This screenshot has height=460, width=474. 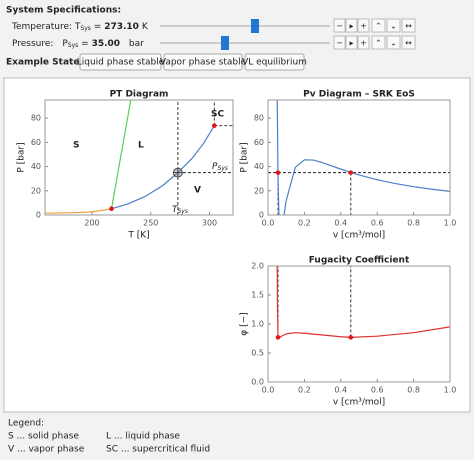 What do you see at coordinates (139, 95) in the screenshot?
I see `chart-title: PT Diagram` at bounding box center [139, 95].